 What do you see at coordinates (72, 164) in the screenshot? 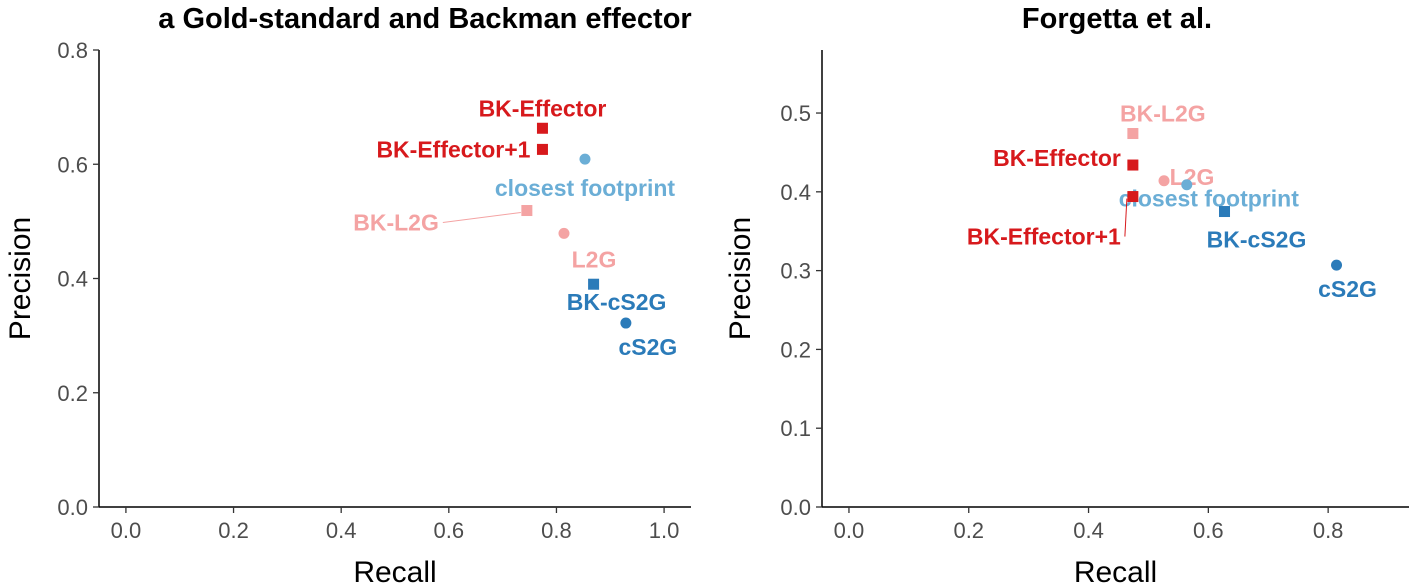
I see `y-tick-label: 0.6` at bounding box center [72, 164].